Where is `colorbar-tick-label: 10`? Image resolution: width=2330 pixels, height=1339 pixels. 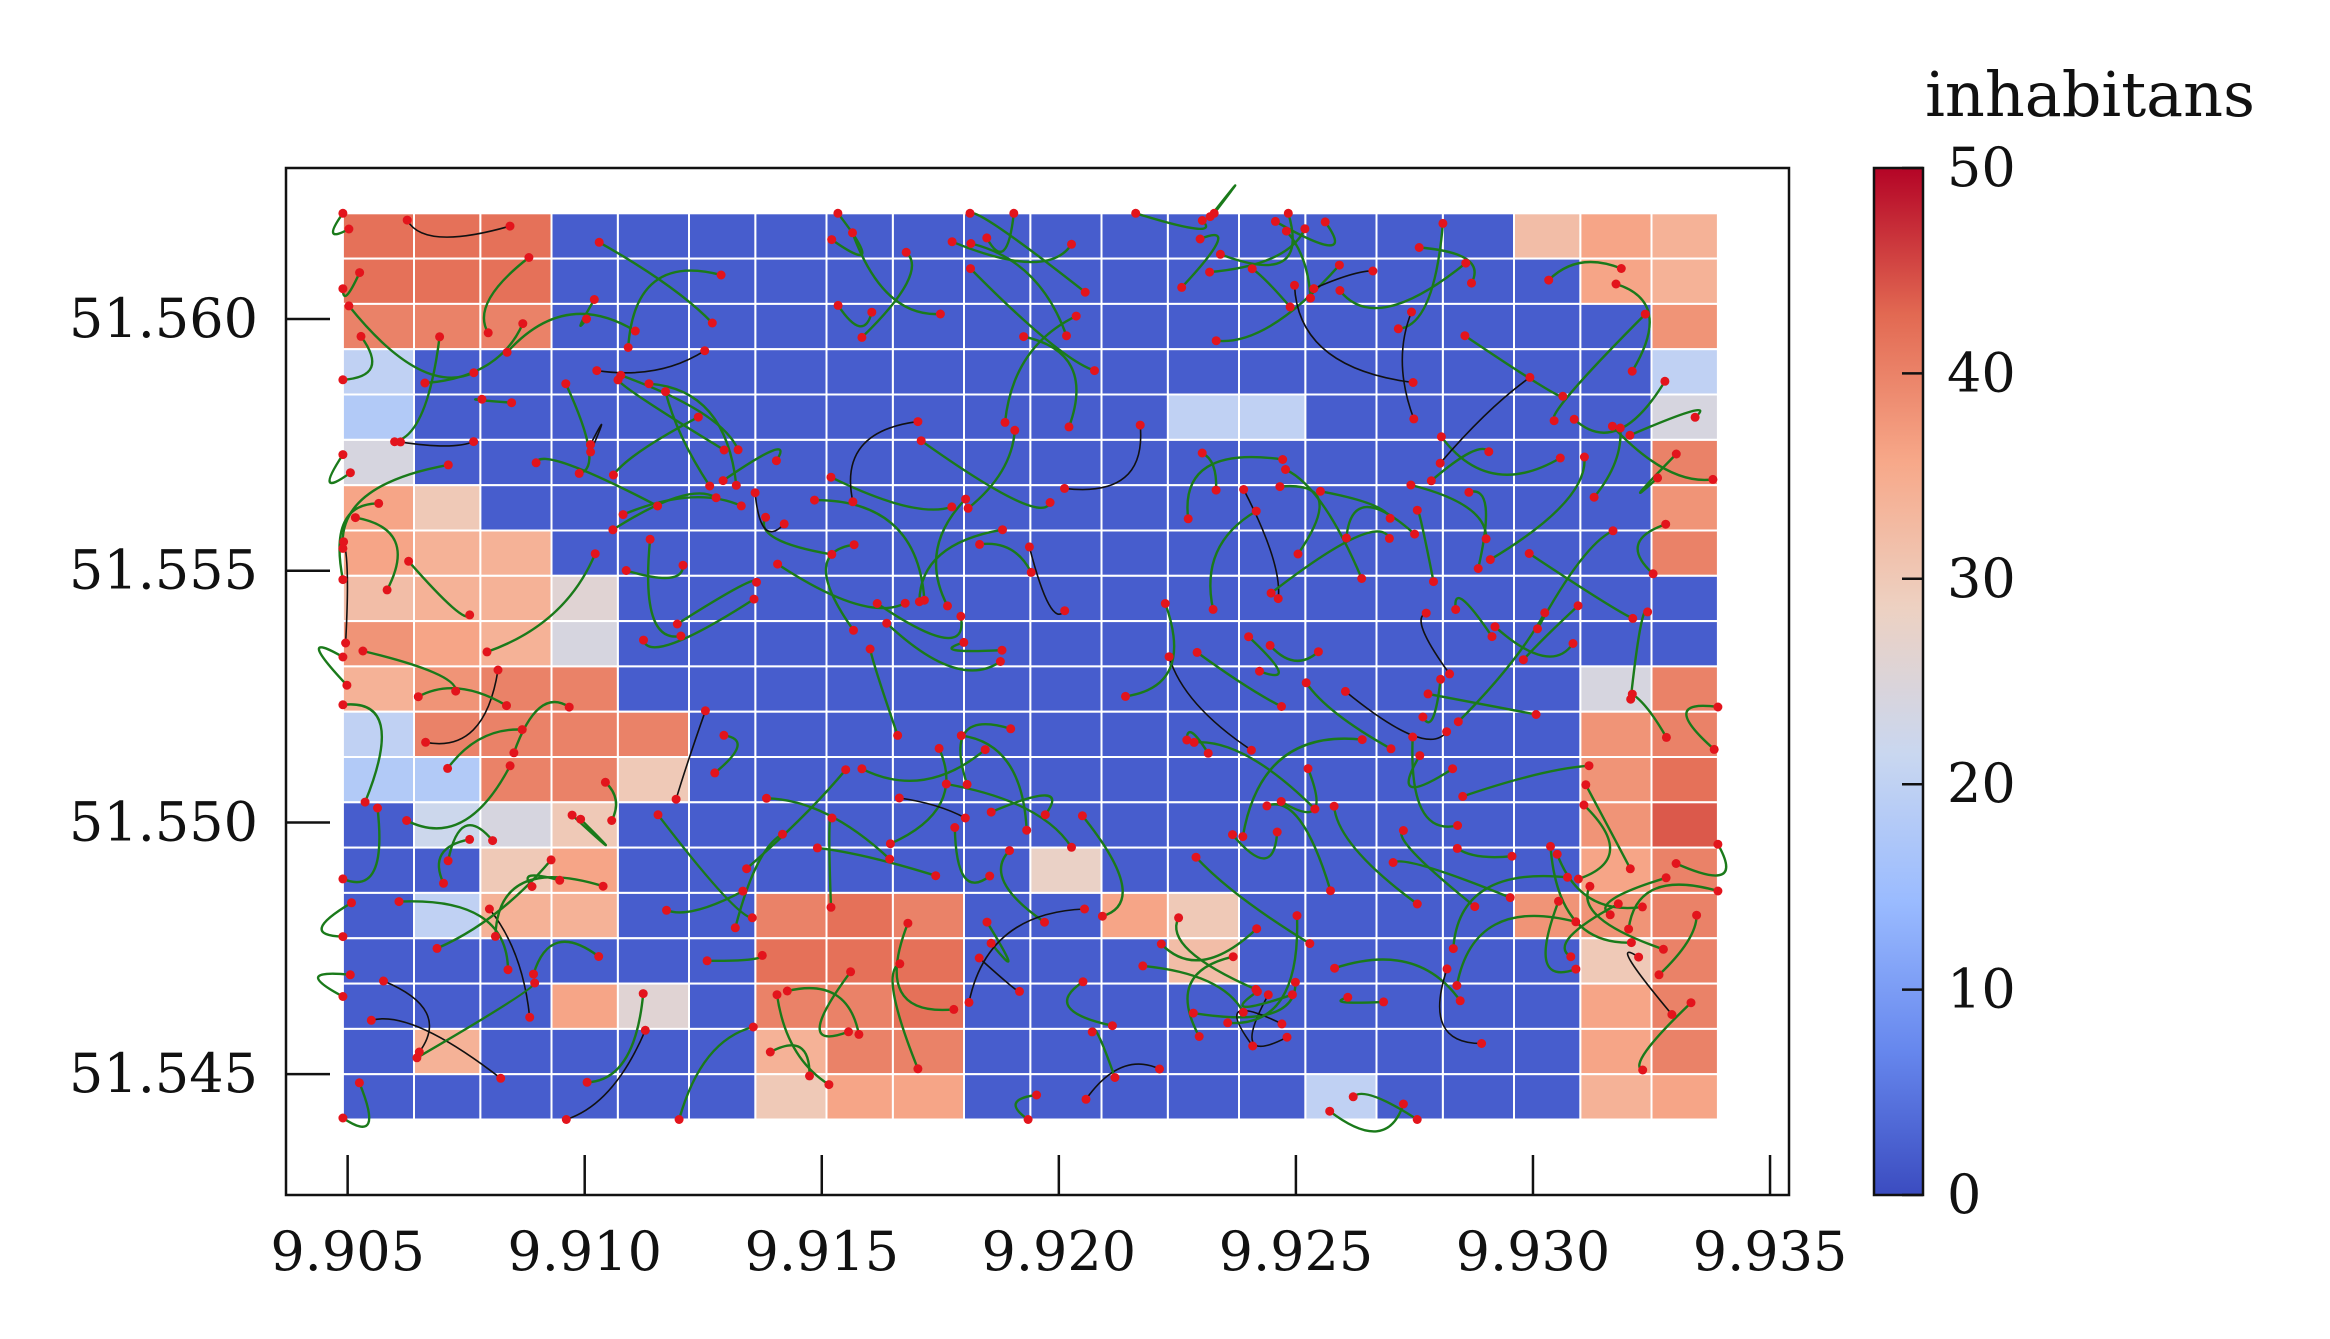
colorbar-tick-label: 10 is located at coordinates (1981, 989).